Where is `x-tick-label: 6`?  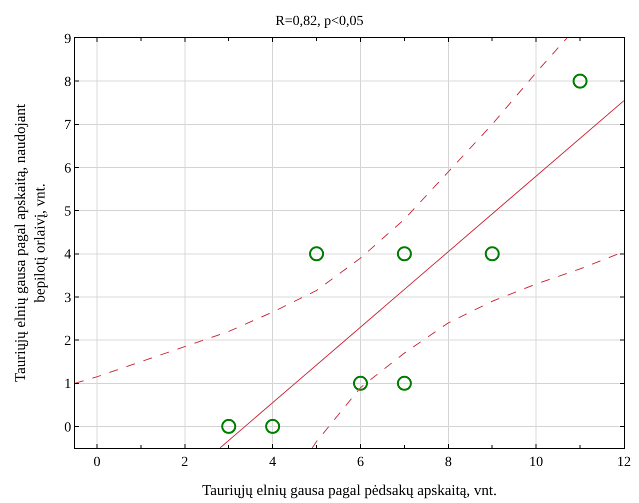
x-tick-label: 6 is located at coordinates (360, 462).